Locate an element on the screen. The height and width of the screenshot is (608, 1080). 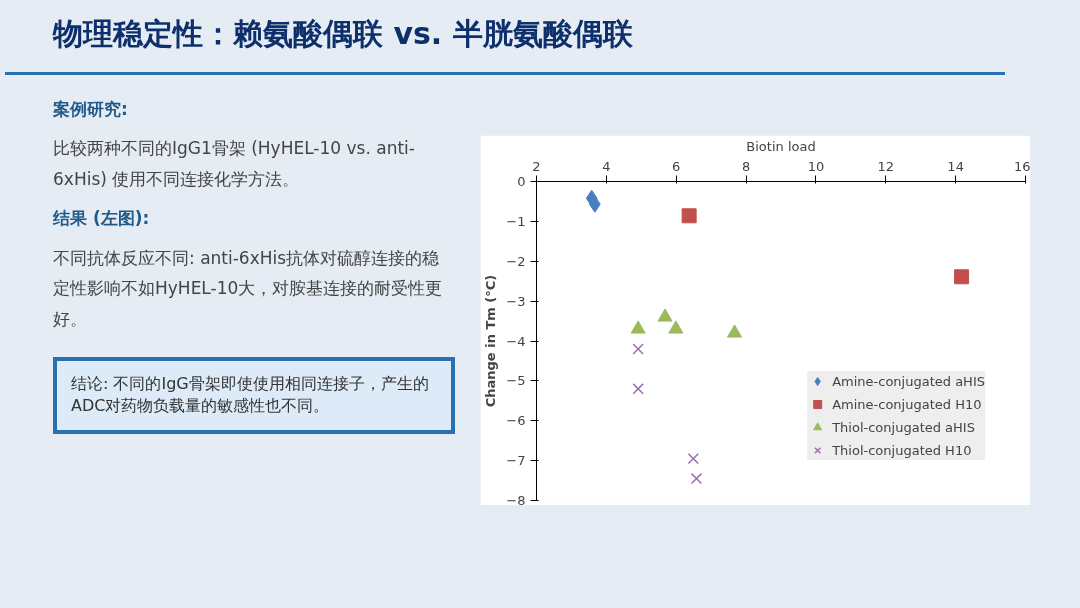
y-tick-label: −5 is located at coordinates (516, 381).